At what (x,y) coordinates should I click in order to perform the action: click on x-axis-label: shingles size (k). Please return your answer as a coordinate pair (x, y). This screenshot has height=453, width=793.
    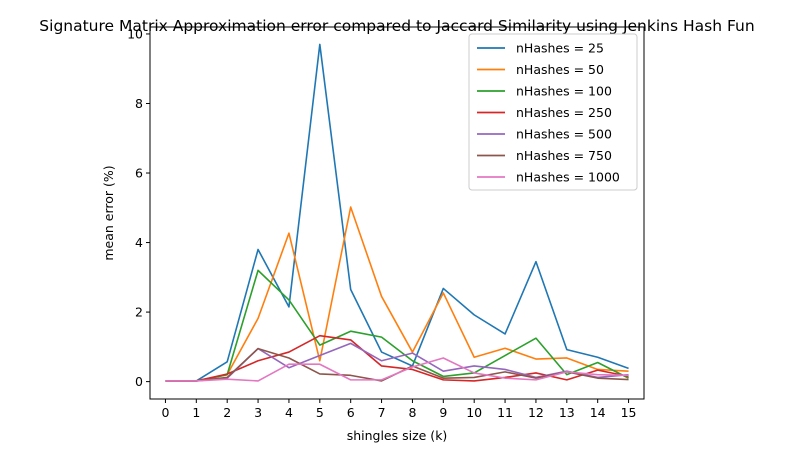
    Looking at the image, I should click on (397, 435).